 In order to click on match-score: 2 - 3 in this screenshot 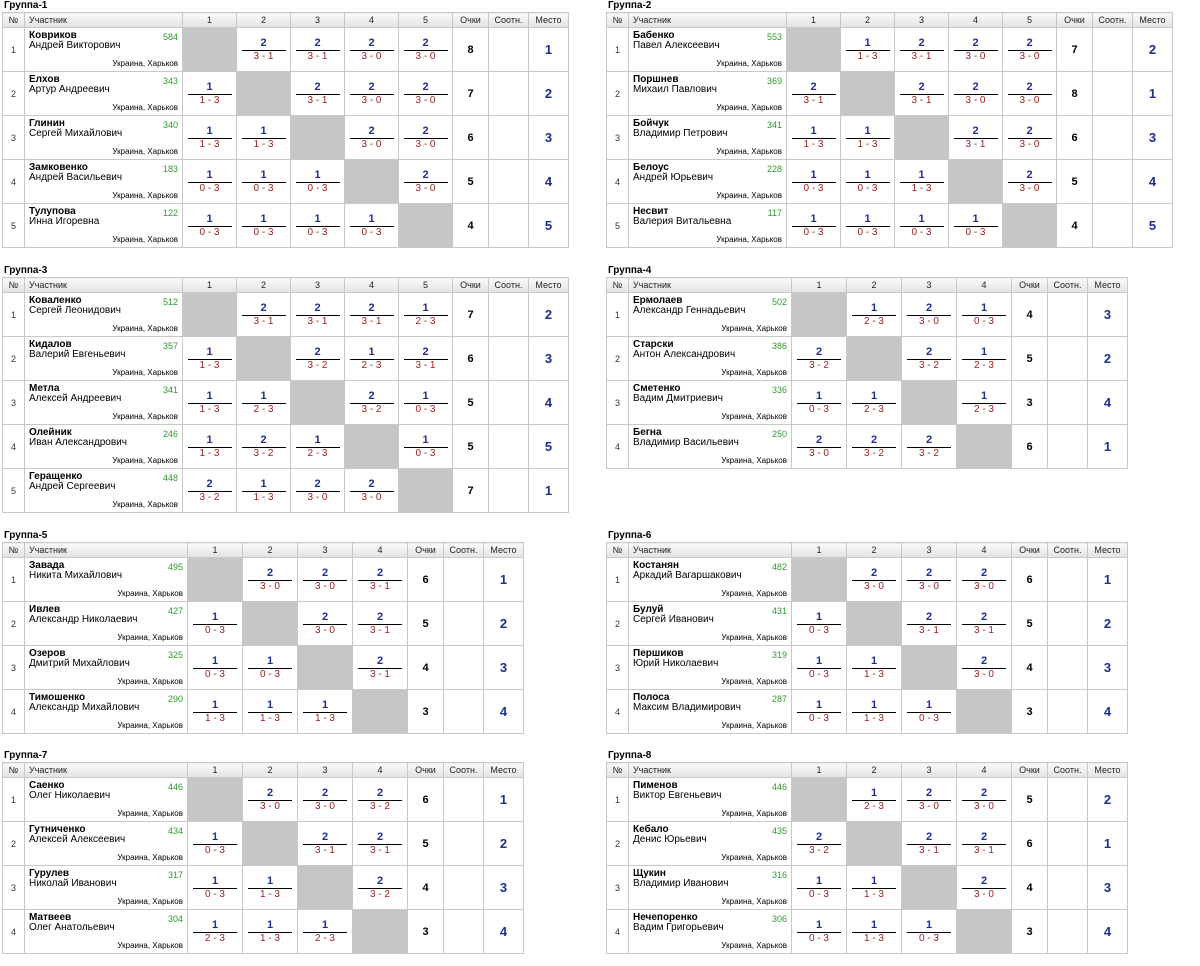, I will do `click(317, 453)`.